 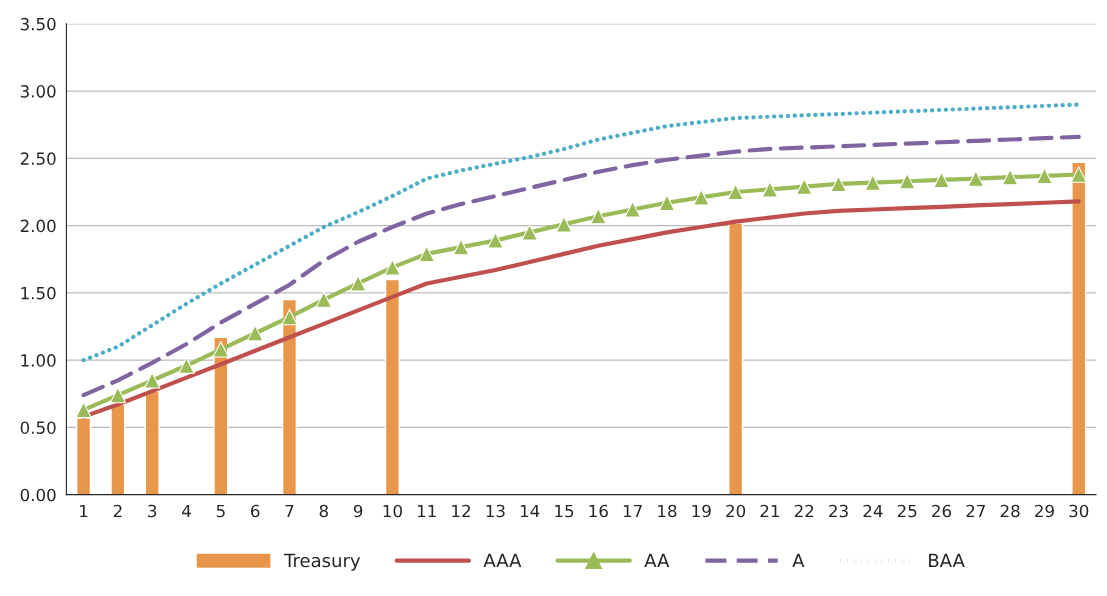 What do you see at coordinates (84, 511) in the screenshot?
I see `x-tick-label: 1` at bounding box center [84, 511].